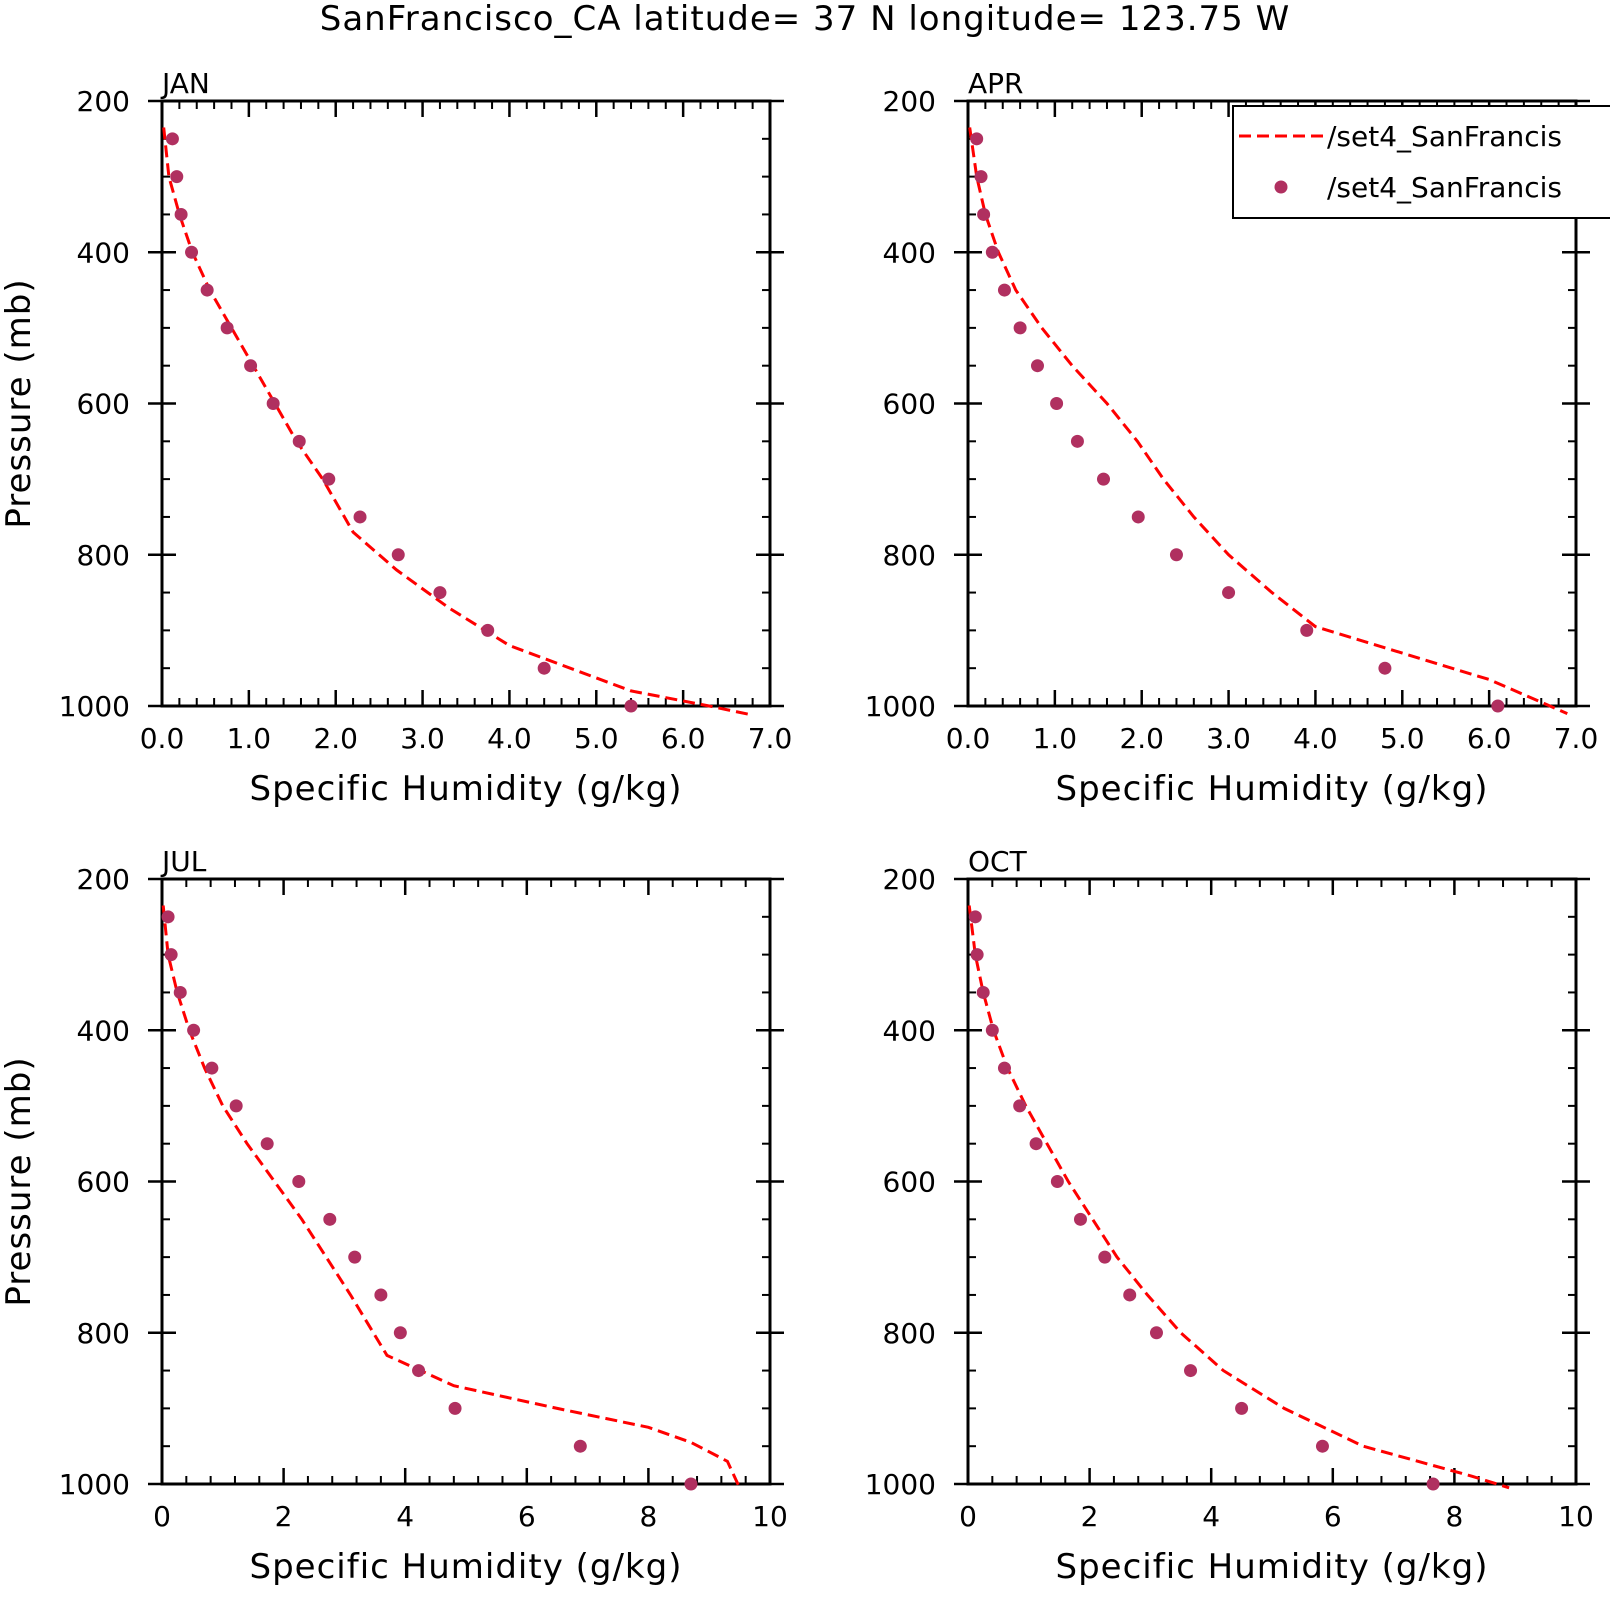 The height and width of the screenshot is (1602, 1610). What do you see at coordinates (998, 861) in the screenshot?
I see `panel-label: OCT` at bounding box center [998, 861].